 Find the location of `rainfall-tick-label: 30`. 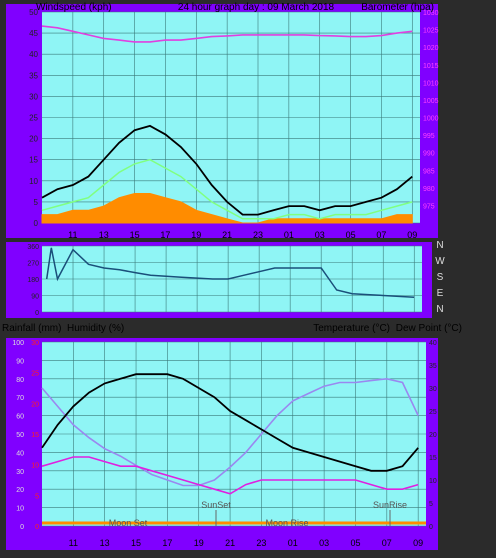

rainfall-tick-label: 30 is located at coordinates (35, 343).